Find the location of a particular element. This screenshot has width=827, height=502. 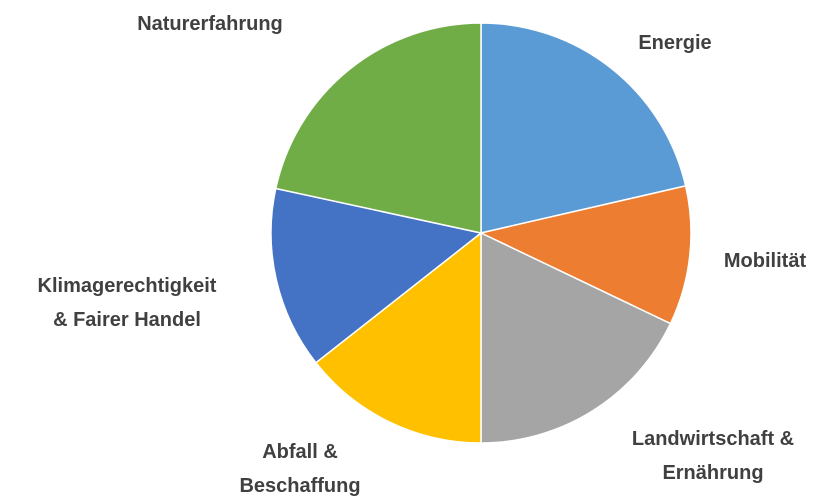

slice-label: Mobilität is located at coordinates (765, 261).